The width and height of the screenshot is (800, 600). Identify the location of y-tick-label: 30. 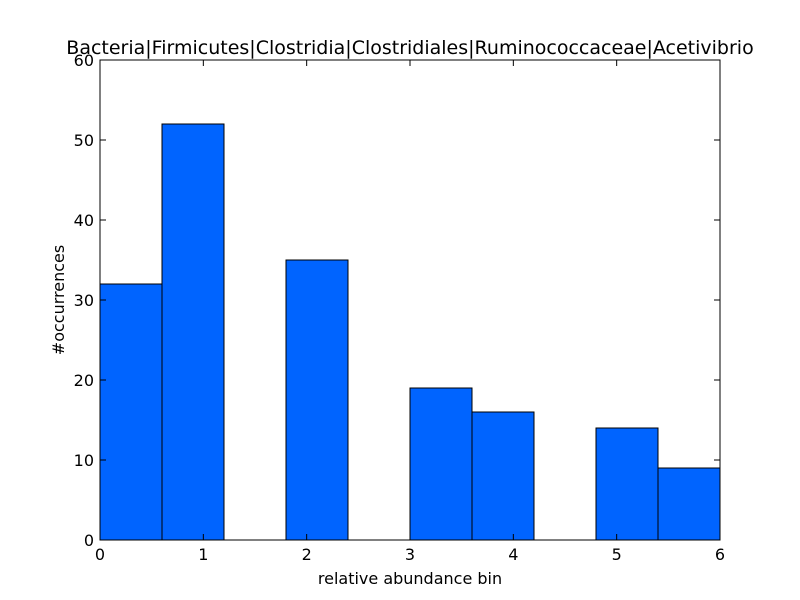
(84, 300).